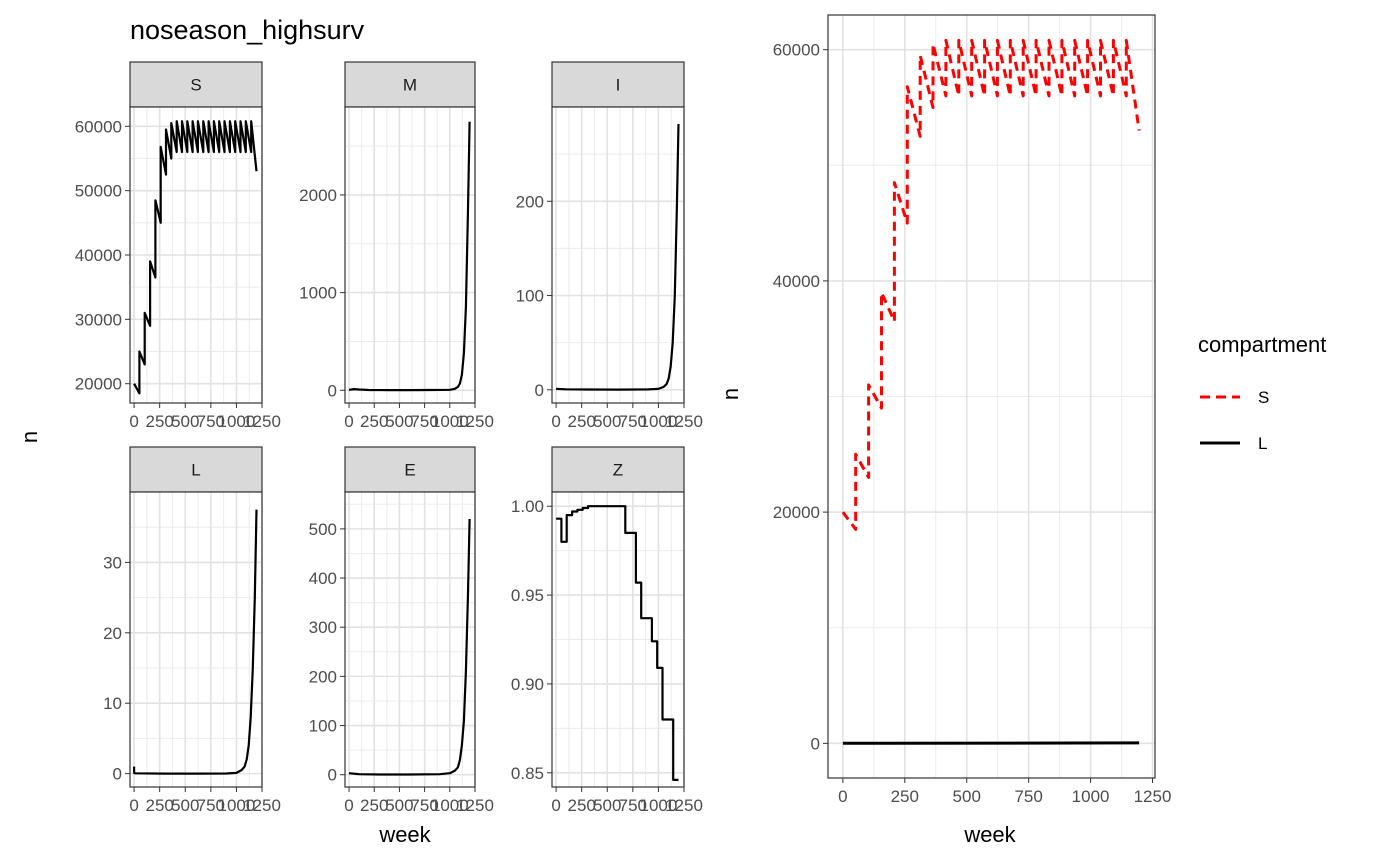 This screenshot has width=1400, height=865. I want to click on main-y-tick-label: 40000, so click(796, 281).